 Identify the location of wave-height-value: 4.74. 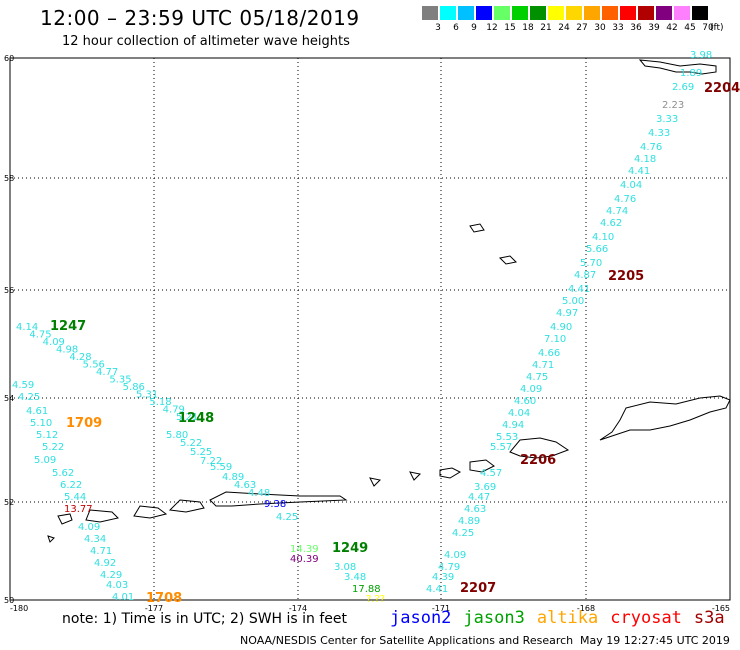
(617, 211).